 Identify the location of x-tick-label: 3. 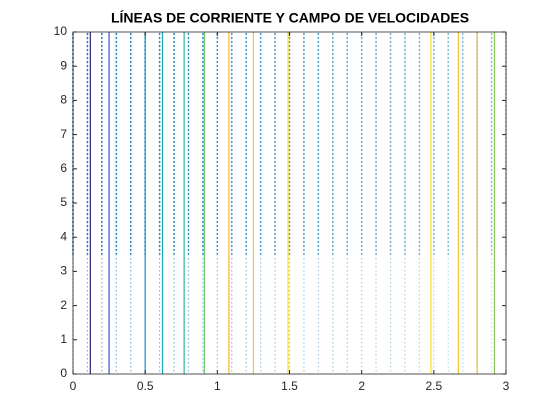
(506, 386).